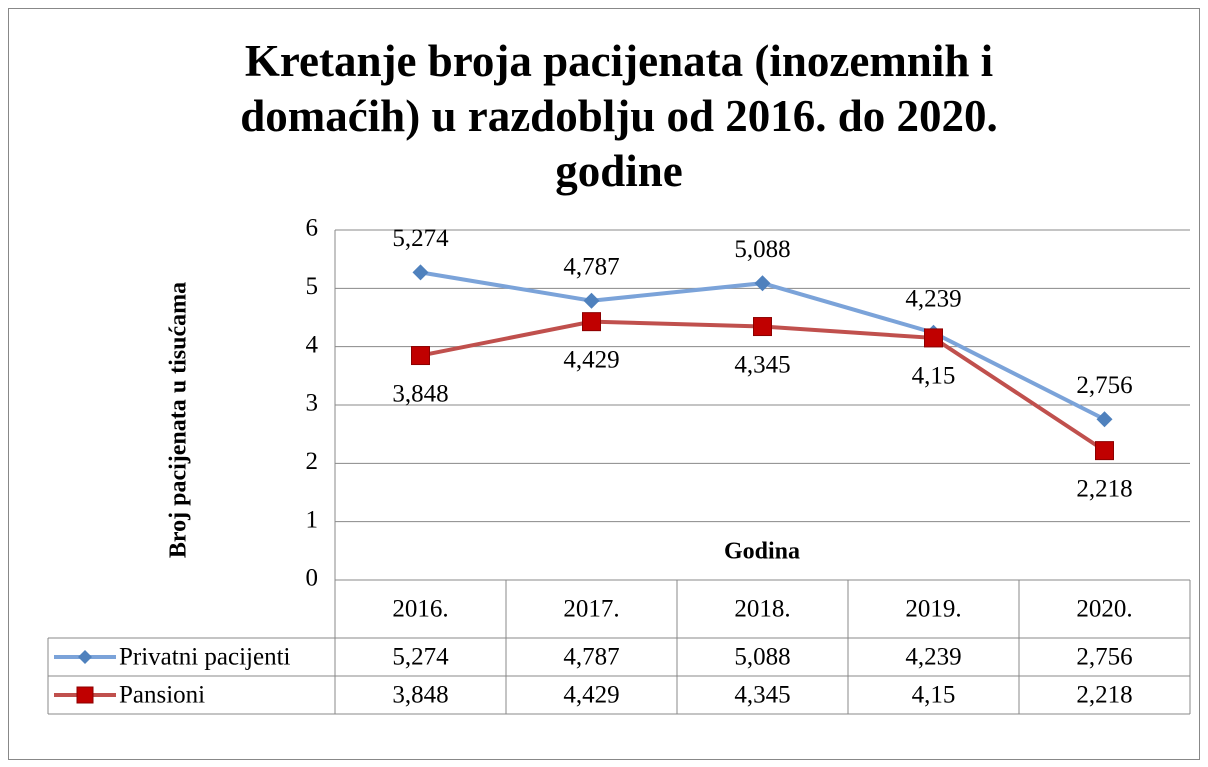 This screenshot has height=767, width=1208. I want to click on x-tick-label: 2018., so click(762, 609).